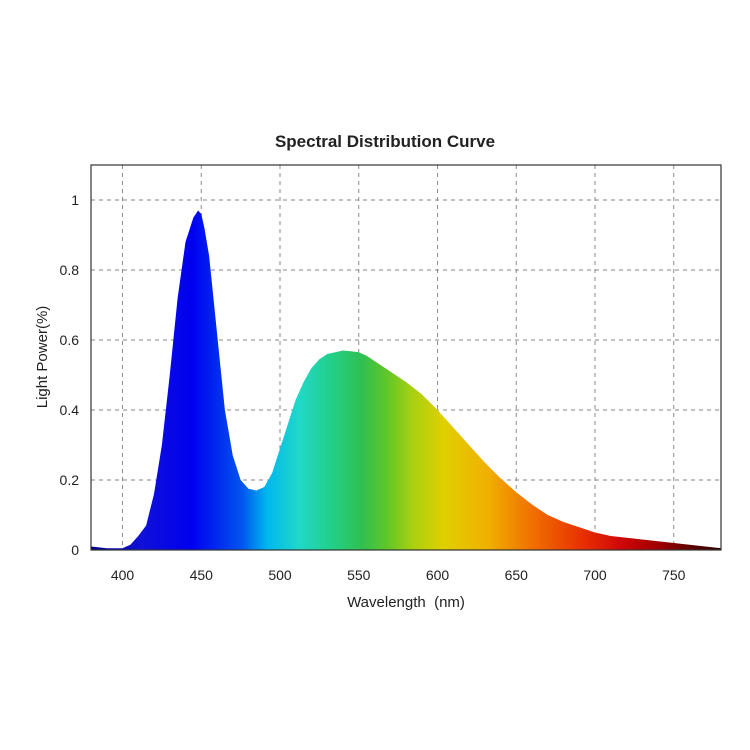 The width and height of the screenshot is (750, 750). Describe the element at coordinates (438, 575) in the screenshot. I see `x-tick-label: 600` at that location.